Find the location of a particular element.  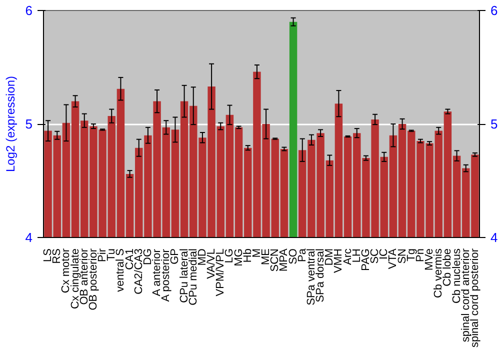

y-axis-title: Log2 (expression) is located at coordinates (10, 124).